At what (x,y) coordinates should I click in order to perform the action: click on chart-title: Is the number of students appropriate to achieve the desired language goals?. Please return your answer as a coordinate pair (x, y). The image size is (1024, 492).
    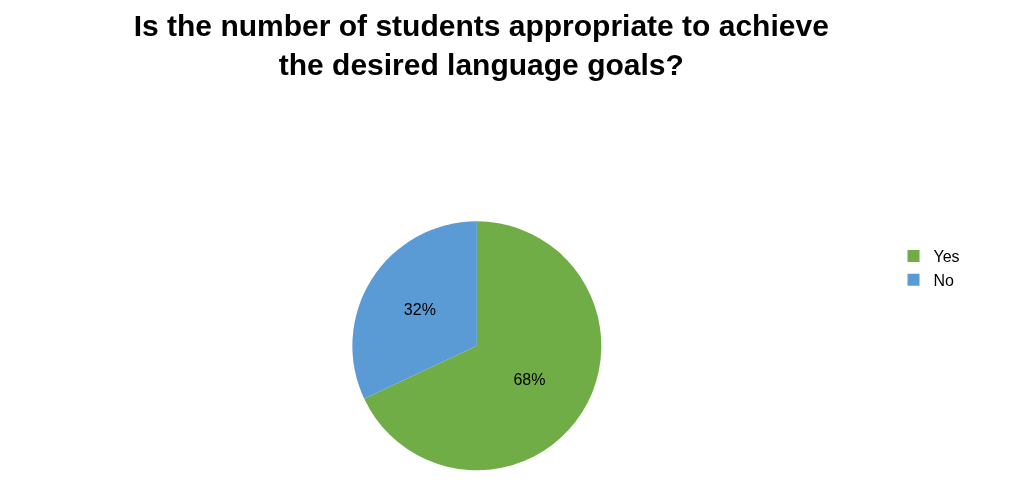
    Looking at the image, I should click on (481, 45).